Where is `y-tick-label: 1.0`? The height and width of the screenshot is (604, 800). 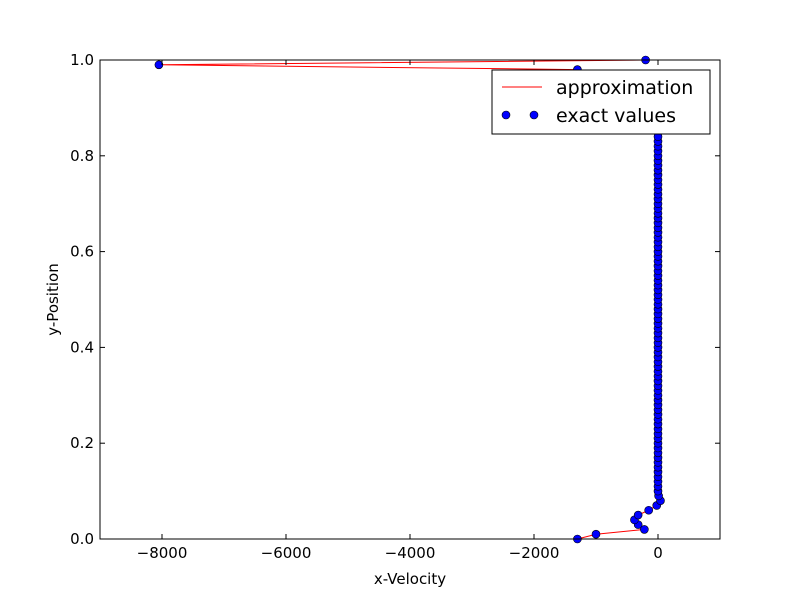 y-tick-label: 1.0 is located at coordinates (82, 60).